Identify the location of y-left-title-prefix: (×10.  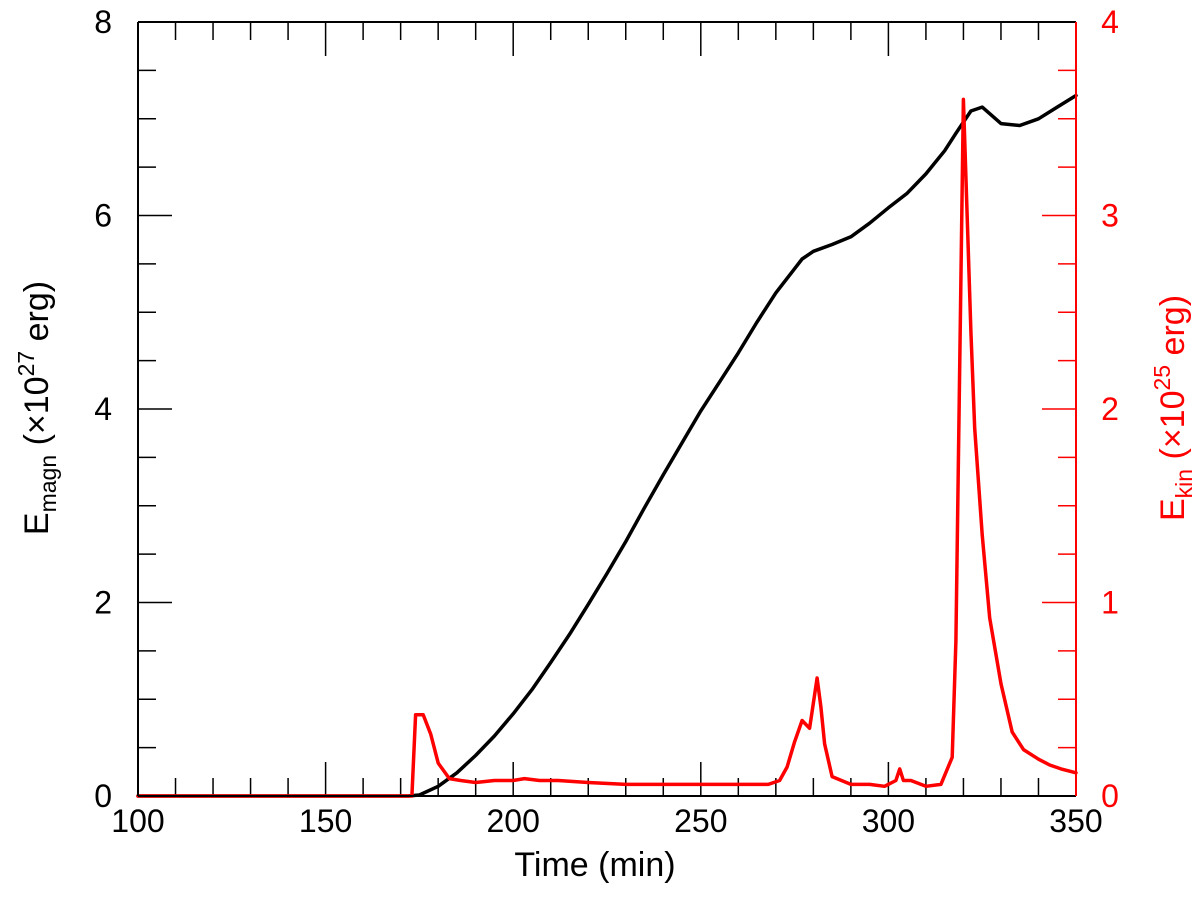
(37, 415).